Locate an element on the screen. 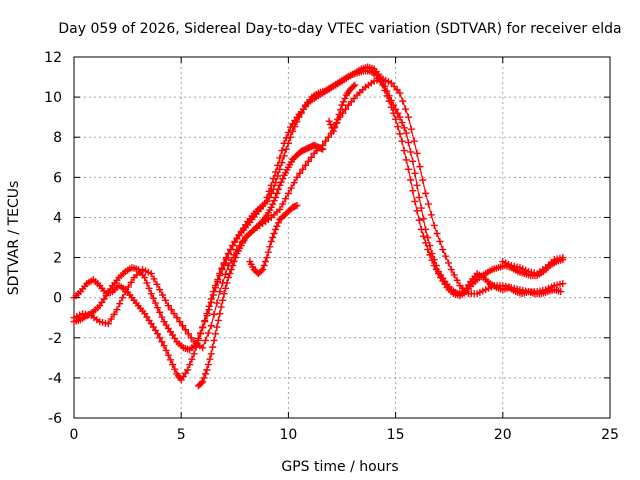 The height and width of the screenshot is (480, 640). series-track-e is located at coordinates (273, 239).